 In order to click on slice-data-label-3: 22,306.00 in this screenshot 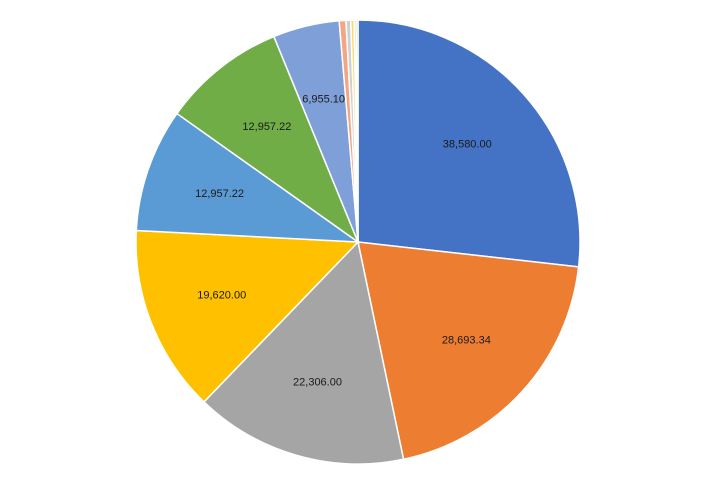, I will do `click(317, 383)`.